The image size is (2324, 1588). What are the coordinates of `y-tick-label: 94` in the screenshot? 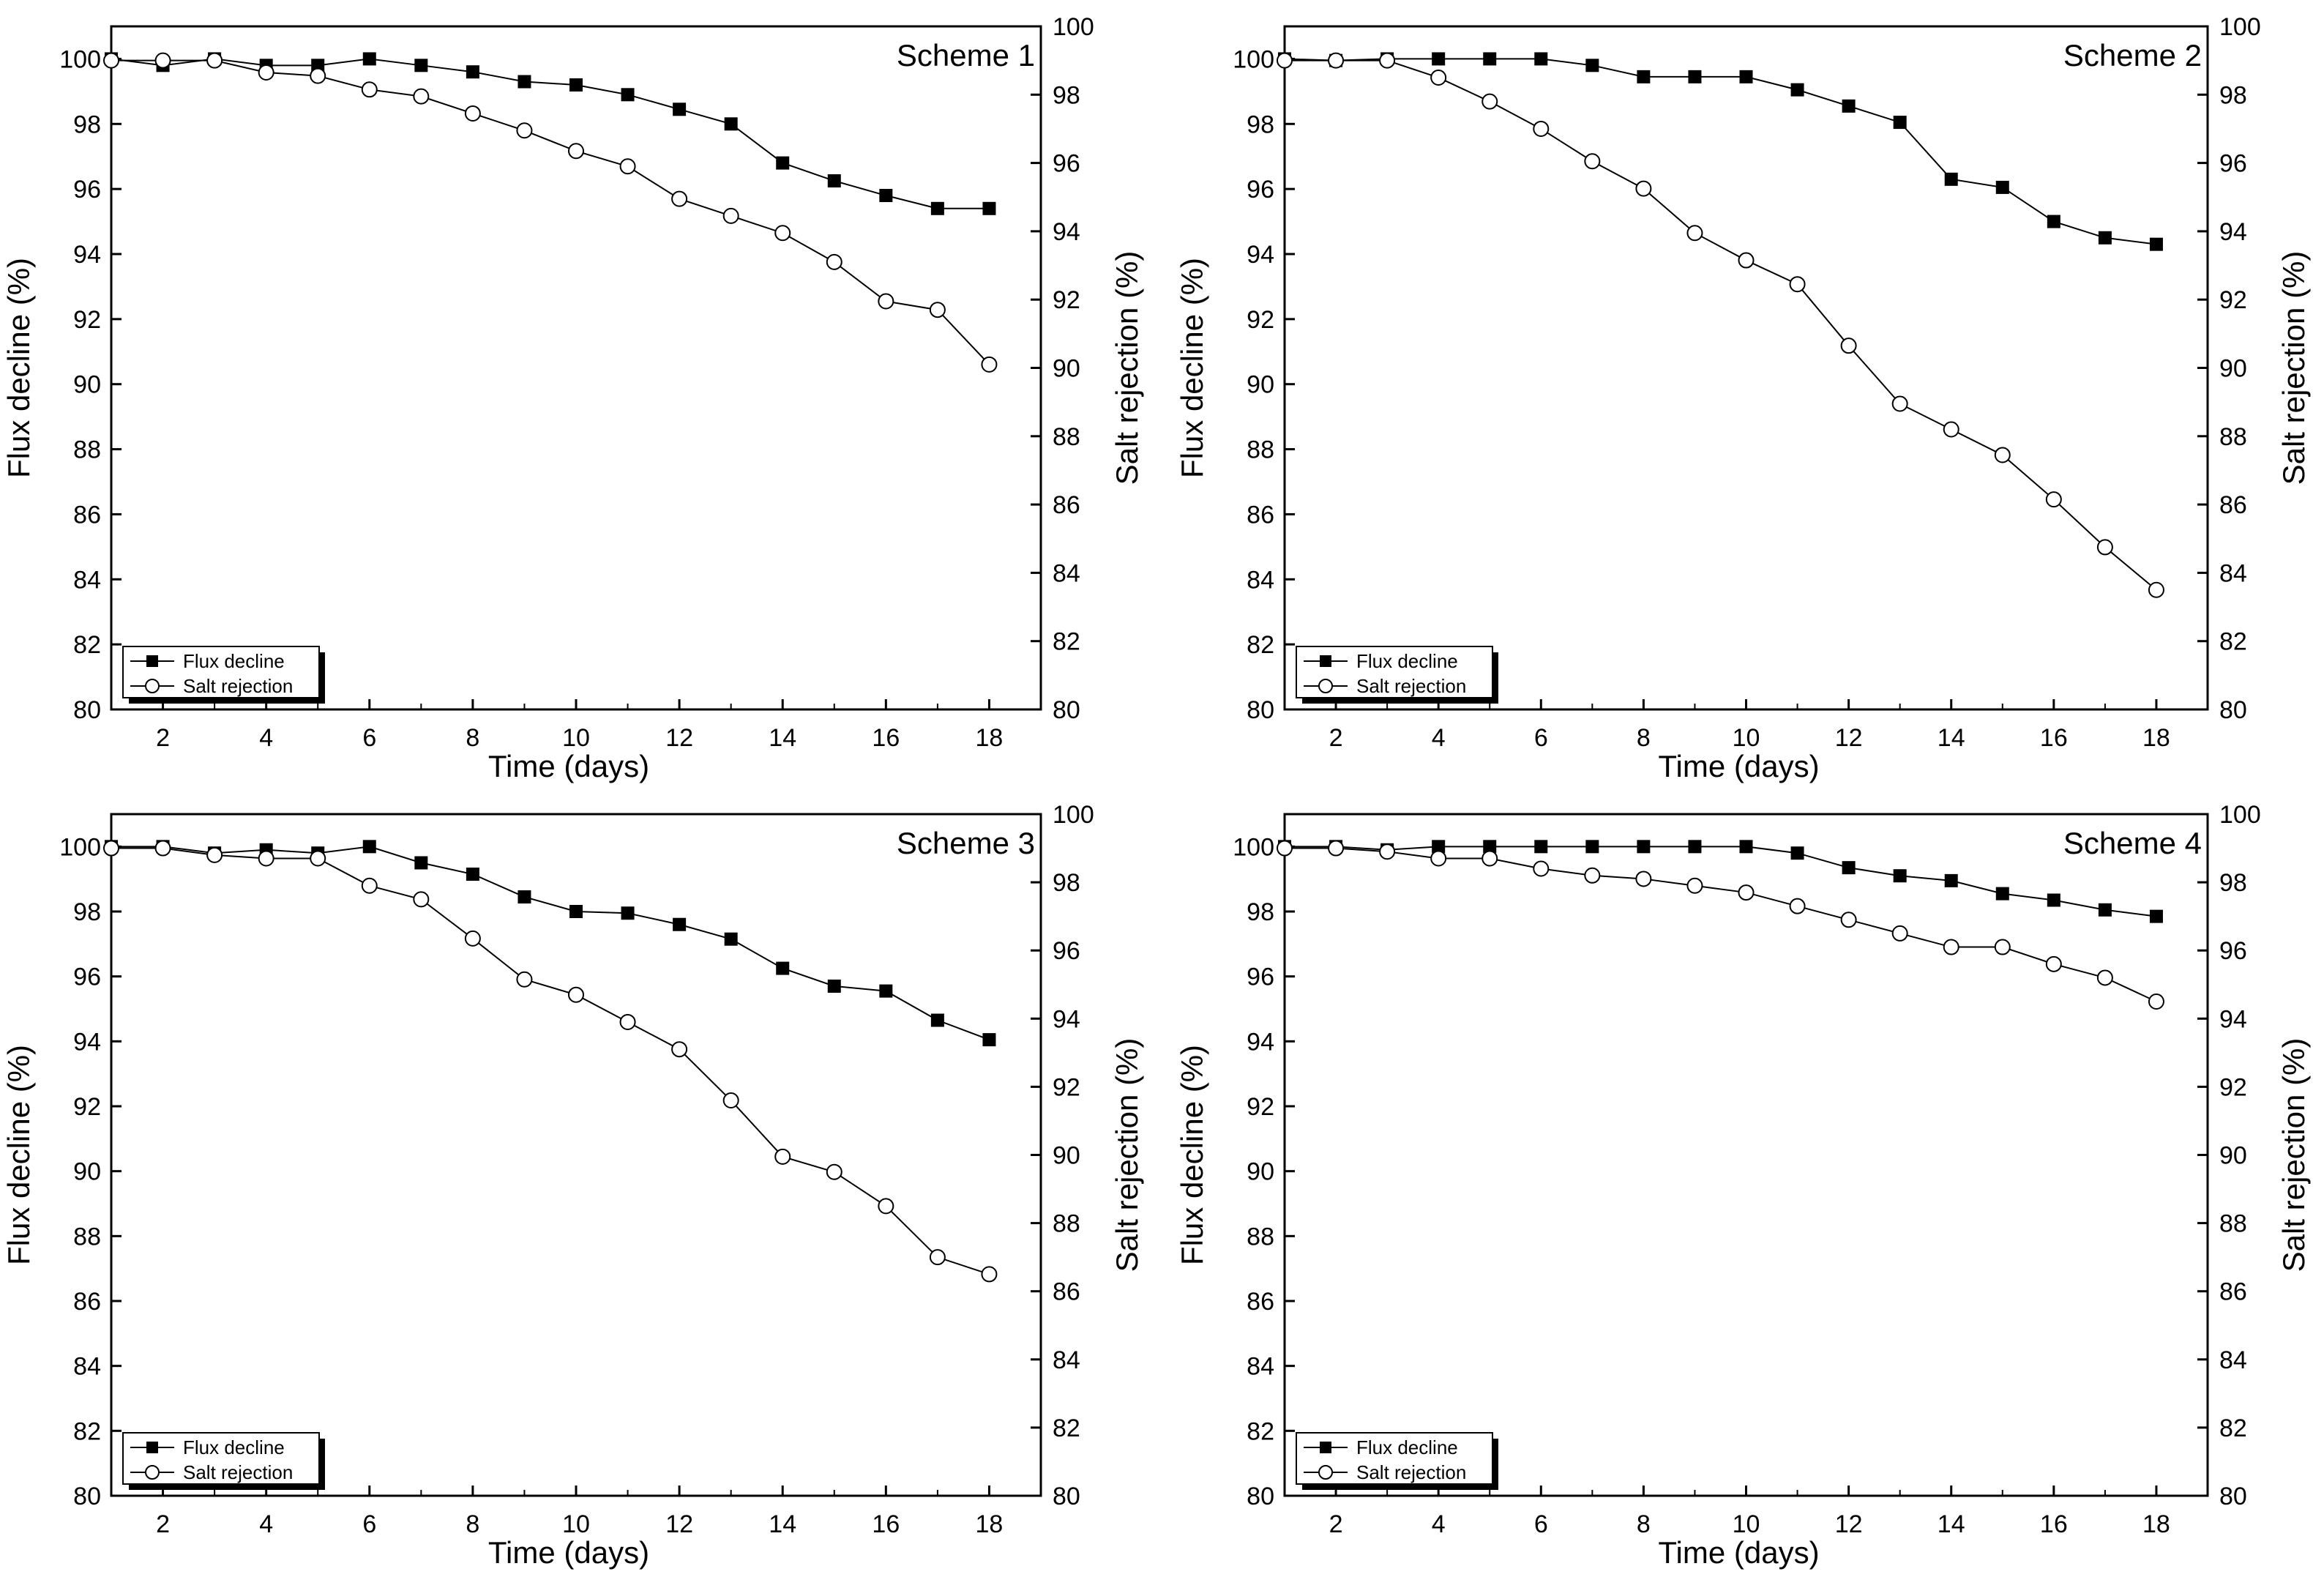 It's located at (1260, 1042).